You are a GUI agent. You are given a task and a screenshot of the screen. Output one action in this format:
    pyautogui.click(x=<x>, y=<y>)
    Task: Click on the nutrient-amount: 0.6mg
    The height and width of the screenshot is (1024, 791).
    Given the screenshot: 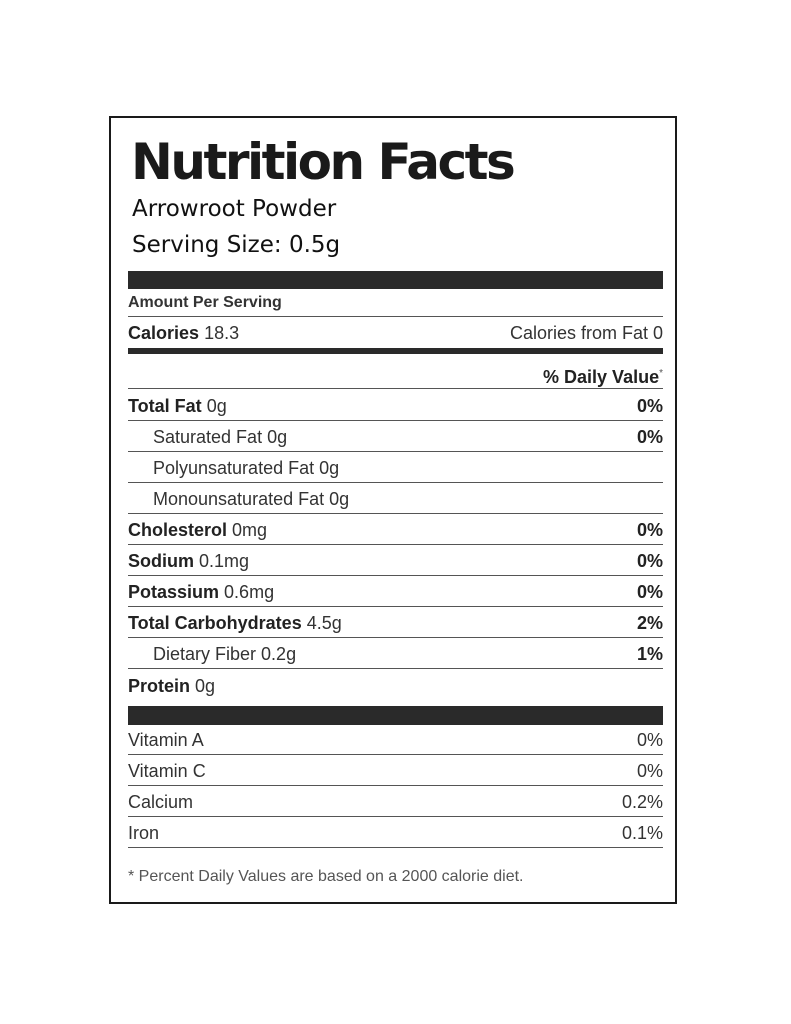 What is the action you would take?
    pyautogui.click(x=249, y=592)
    